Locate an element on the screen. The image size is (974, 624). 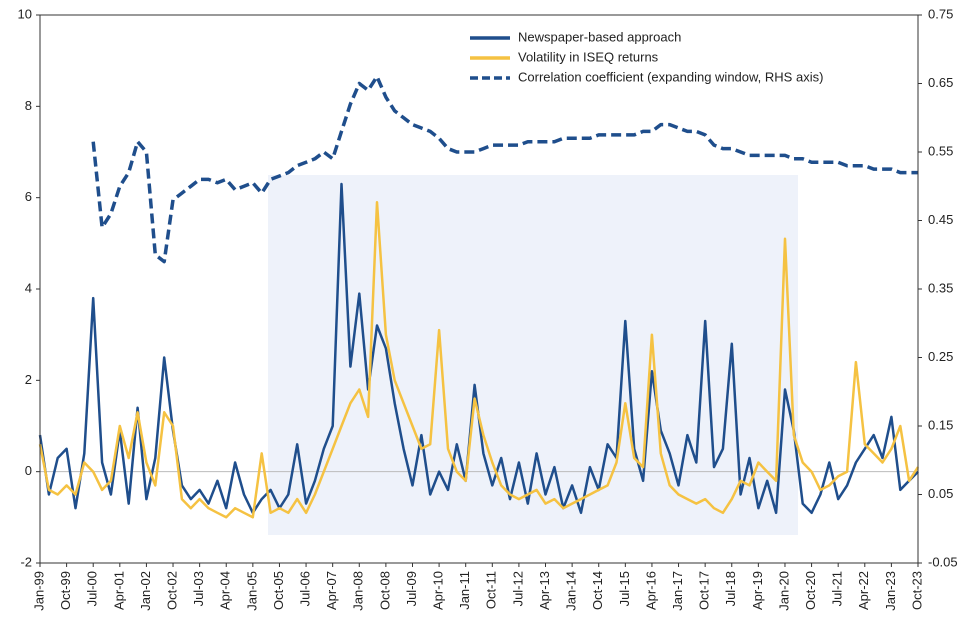
y2-tick-label: 0.75 is located at coordinates (940, 13).